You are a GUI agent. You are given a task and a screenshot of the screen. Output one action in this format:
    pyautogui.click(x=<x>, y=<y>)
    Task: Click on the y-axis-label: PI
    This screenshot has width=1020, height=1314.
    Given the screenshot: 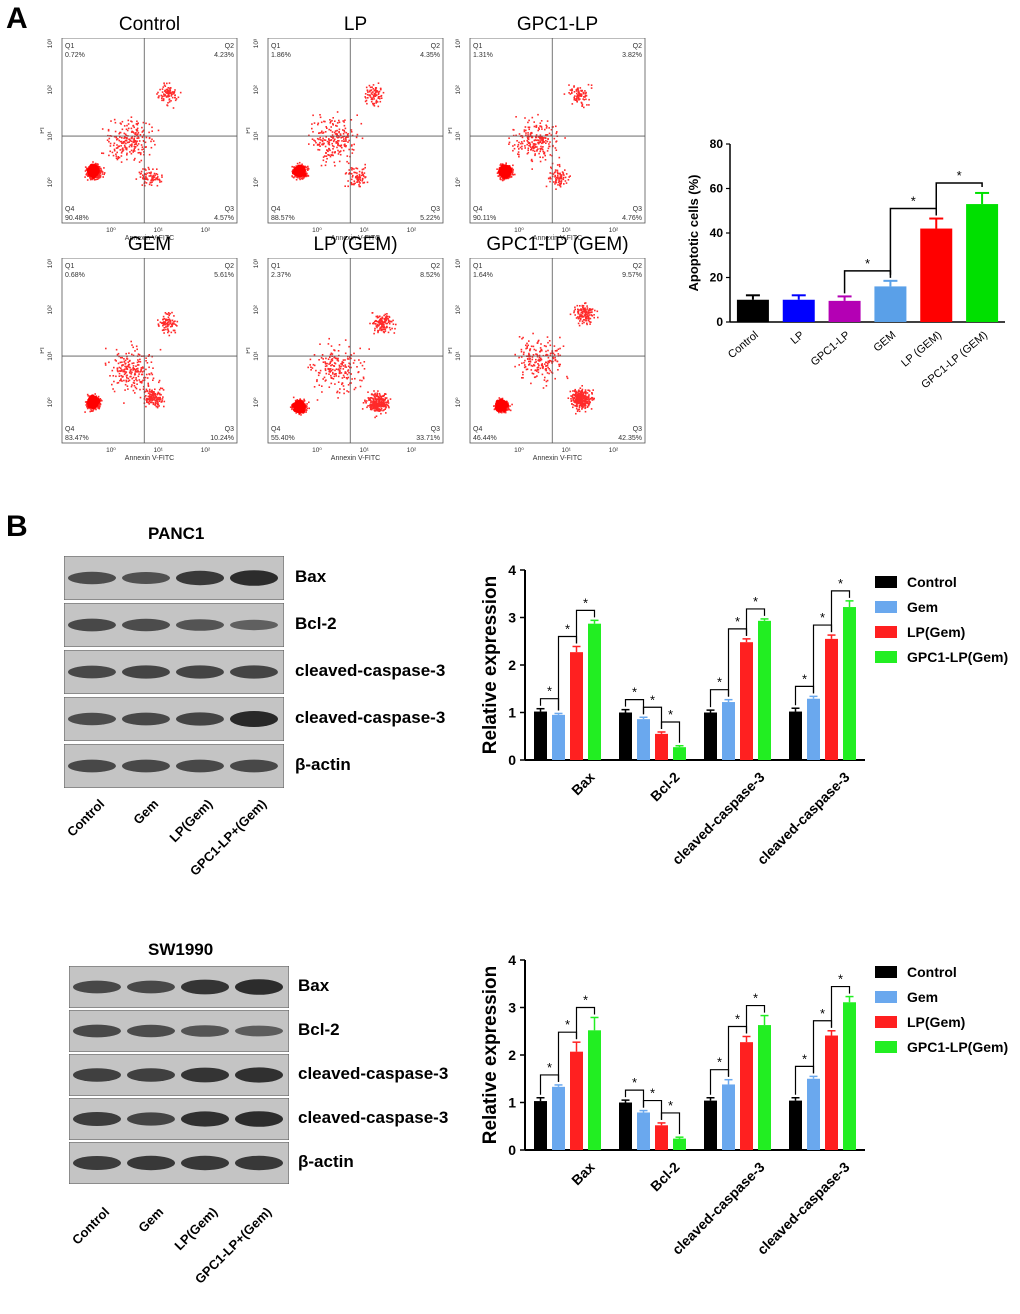 What is the action you would take?
    pyautogui.click(x=451, y=130)
    